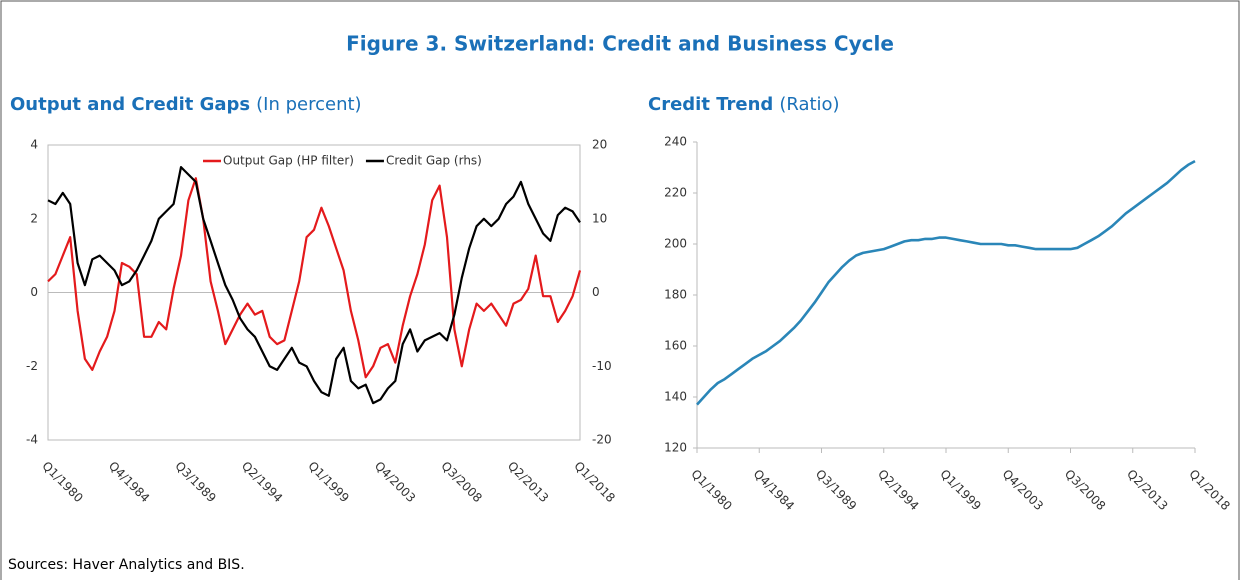  What do you see at coordinates (675, 142) in the screenshot?
I see `y-tick-label: 240` at bounding box center [675, 142].